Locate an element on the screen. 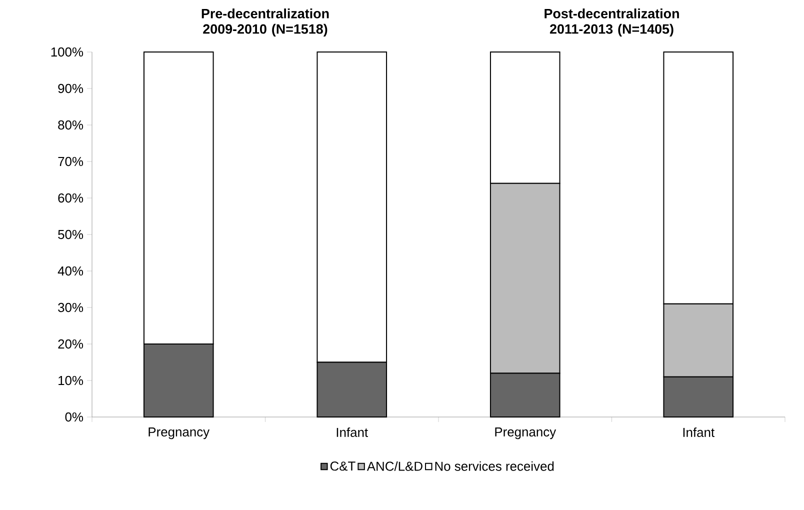  y-tick-label: 30% is located at coordinates (71, 307).